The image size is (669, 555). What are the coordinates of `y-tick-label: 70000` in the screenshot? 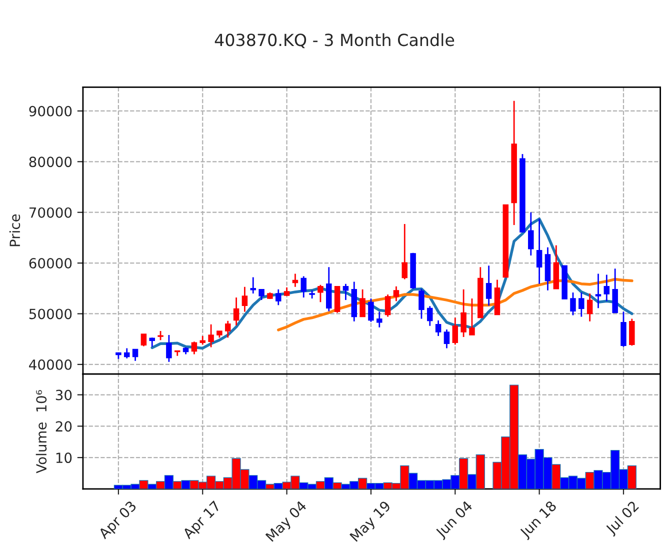 It's located at (50, 212).